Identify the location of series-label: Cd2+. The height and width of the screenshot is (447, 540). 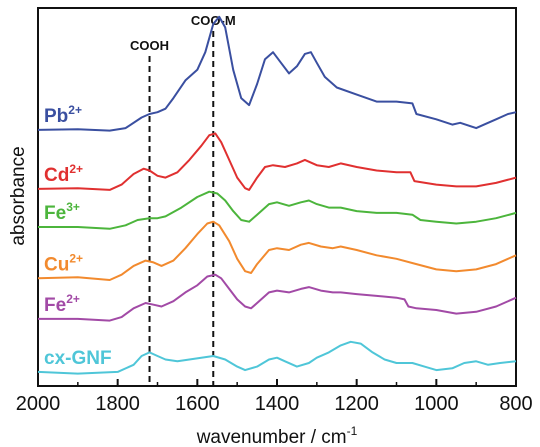
(63, 174).